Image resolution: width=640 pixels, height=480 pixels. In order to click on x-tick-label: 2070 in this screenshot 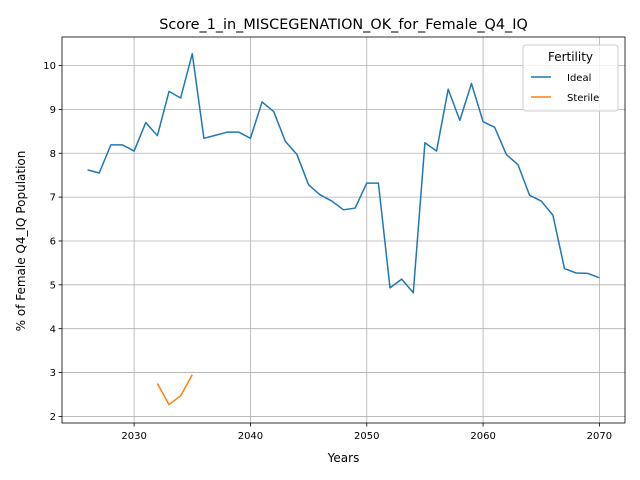, I will do `click(599, 436)`.